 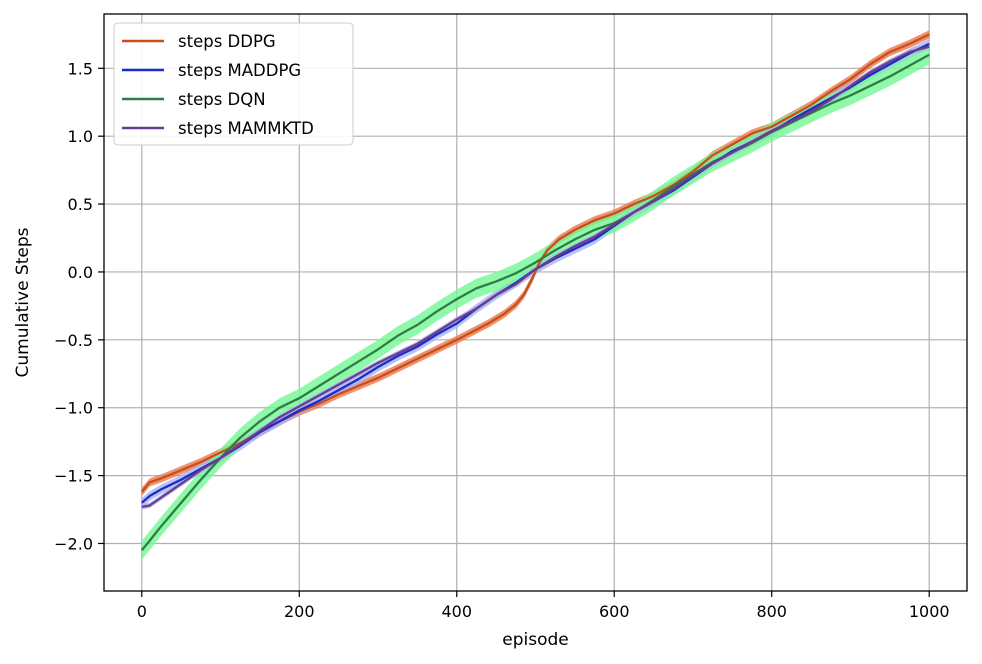 What do you see at coordinates (535, 640) in the screenshot?
I see `x-axis-label: episode` at bounding box center [535, 640].